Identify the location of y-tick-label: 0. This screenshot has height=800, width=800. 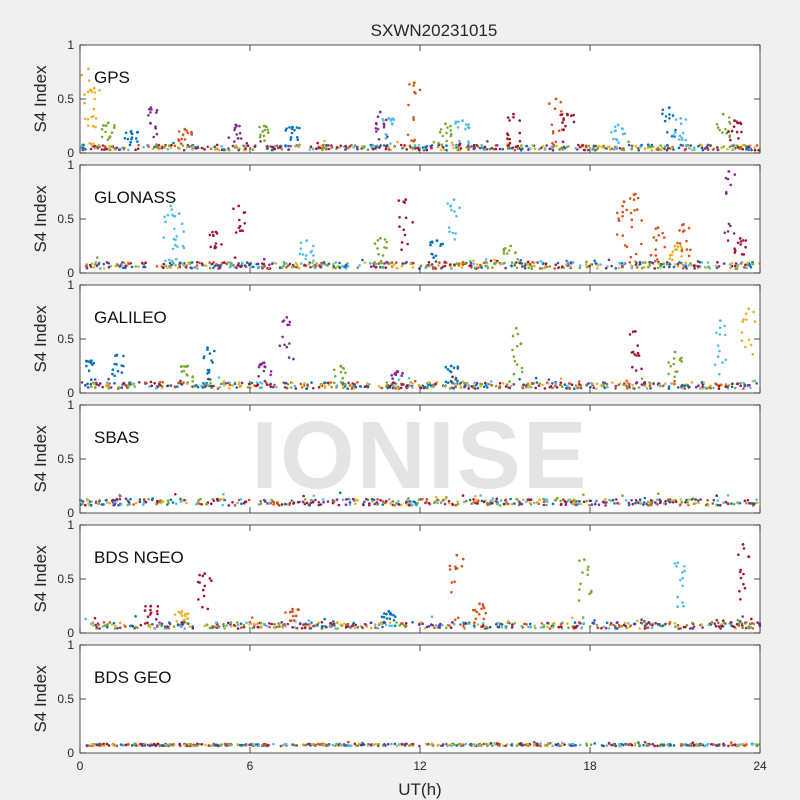
(70, 513).